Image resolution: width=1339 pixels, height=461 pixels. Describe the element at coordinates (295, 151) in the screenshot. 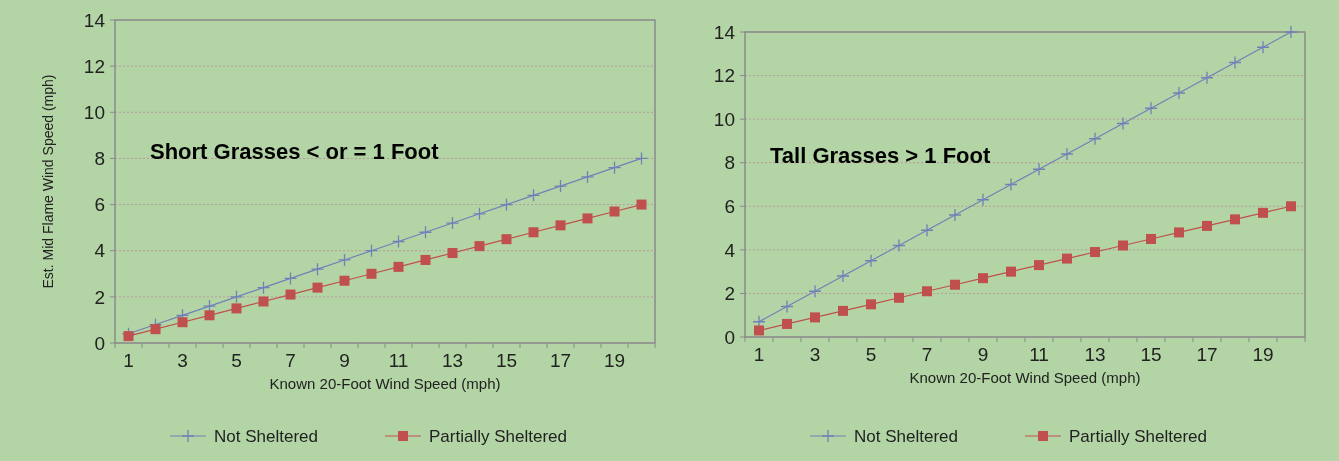

I see `annotation: Short Grasses < or = 1 Foot` at that location.